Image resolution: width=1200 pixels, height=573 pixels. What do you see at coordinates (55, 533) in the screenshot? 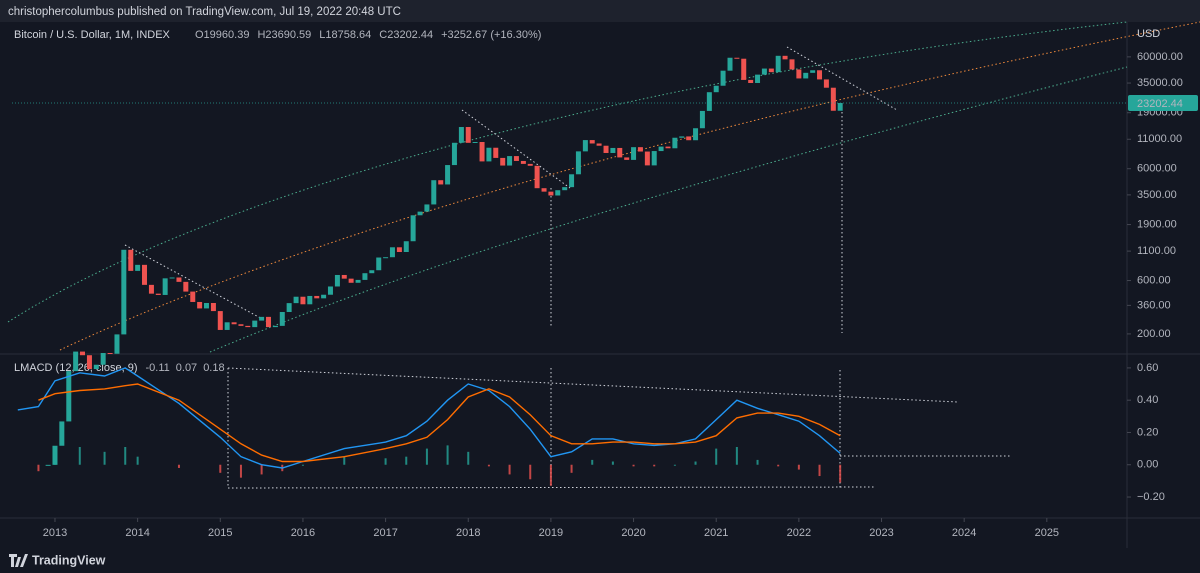
I see `x-tick-label: 2013` at bounding box center [55, 533].